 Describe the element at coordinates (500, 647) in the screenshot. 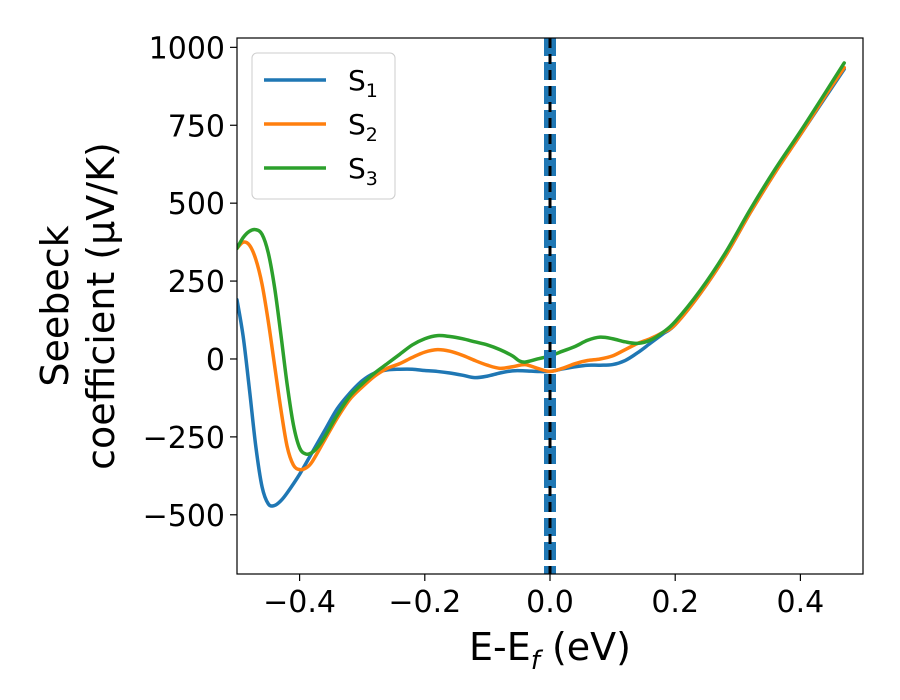

I see `x-axis-label-main: E-E` at that location.